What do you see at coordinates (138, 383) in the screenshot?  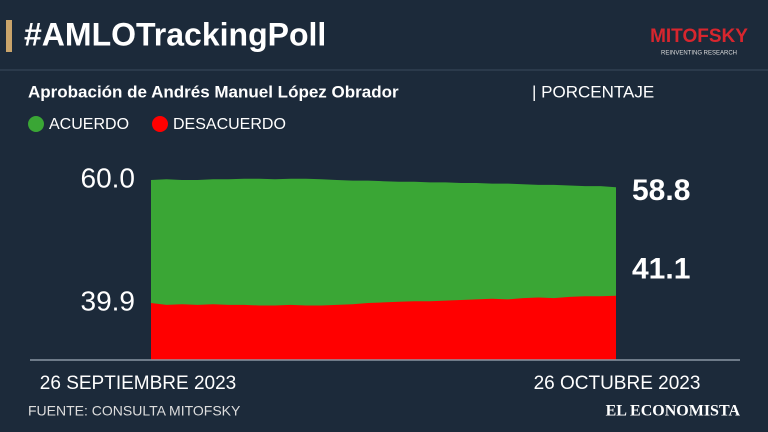 I see `x-tick-label: 26 SEPTIEMBRE 2023` at bounding box center [138, 383].